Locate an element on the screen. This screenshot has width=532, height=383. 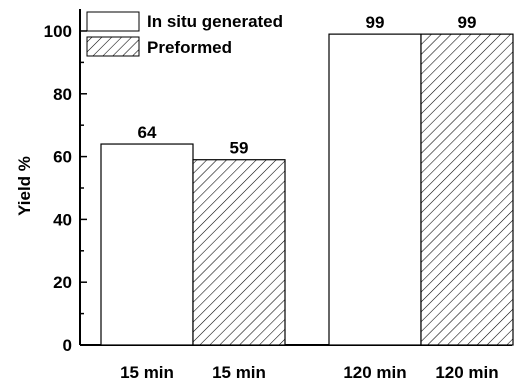
legend-label-preformed: Preformed is located at coordinates (189, 47).